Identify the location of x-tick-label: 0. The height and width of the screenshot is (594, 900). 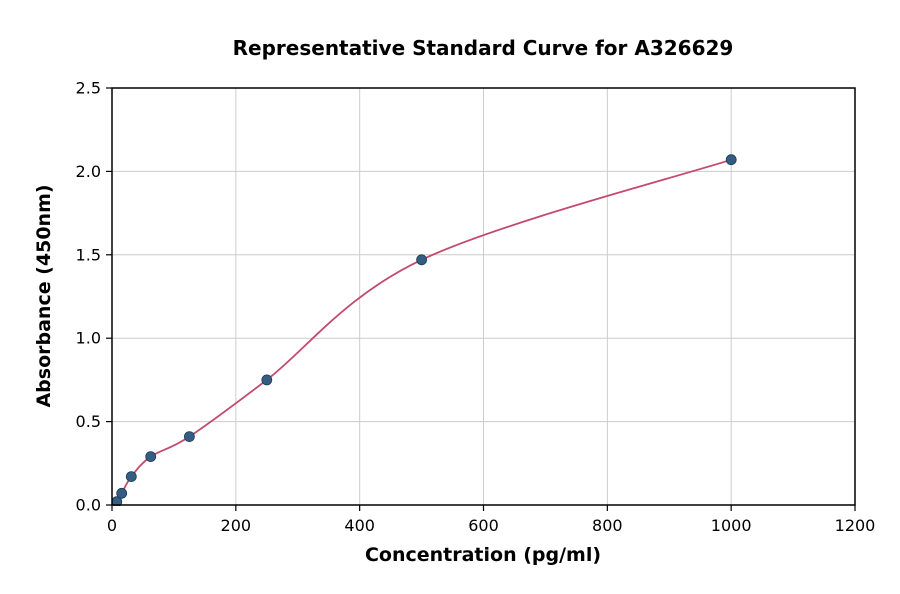
(112, 525).